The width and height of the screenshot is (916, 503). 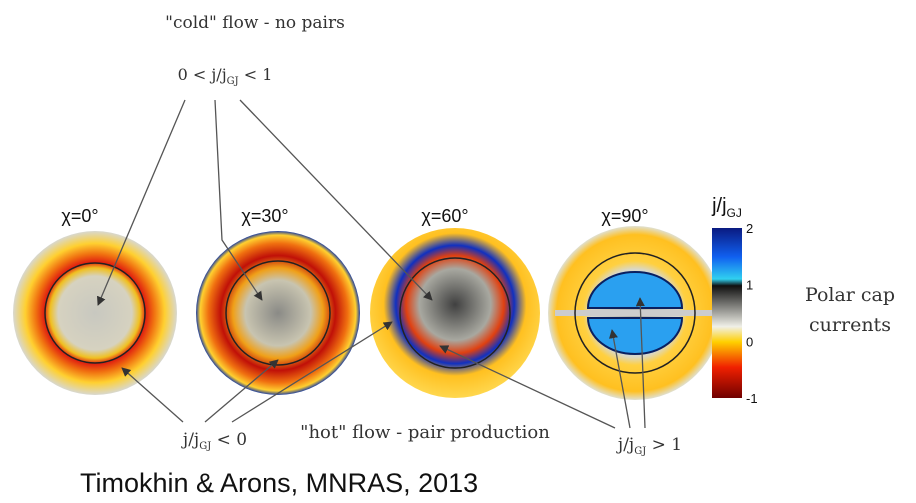 I want to click on panel-label: χ=90°, so click(x=624, y=216).